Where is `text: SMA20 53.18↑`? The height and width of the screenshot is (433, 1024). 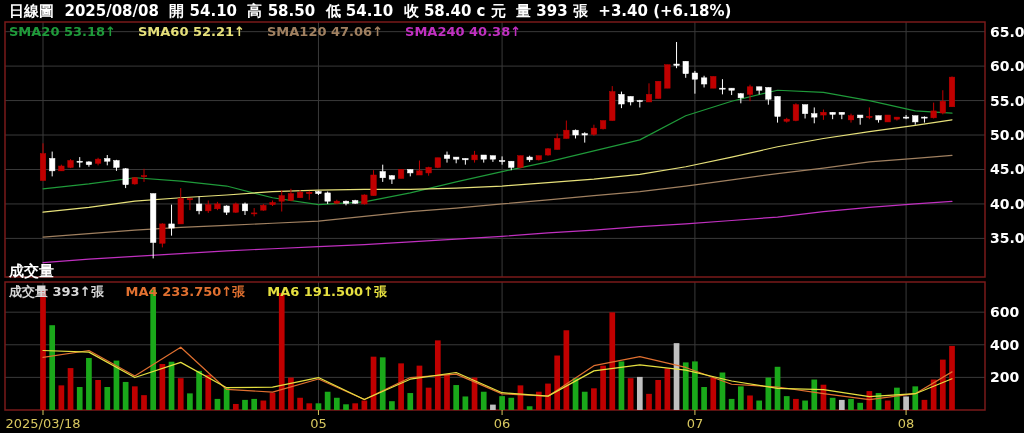
text: SMA20 53.18↑ is located at coordinates (62, 31).